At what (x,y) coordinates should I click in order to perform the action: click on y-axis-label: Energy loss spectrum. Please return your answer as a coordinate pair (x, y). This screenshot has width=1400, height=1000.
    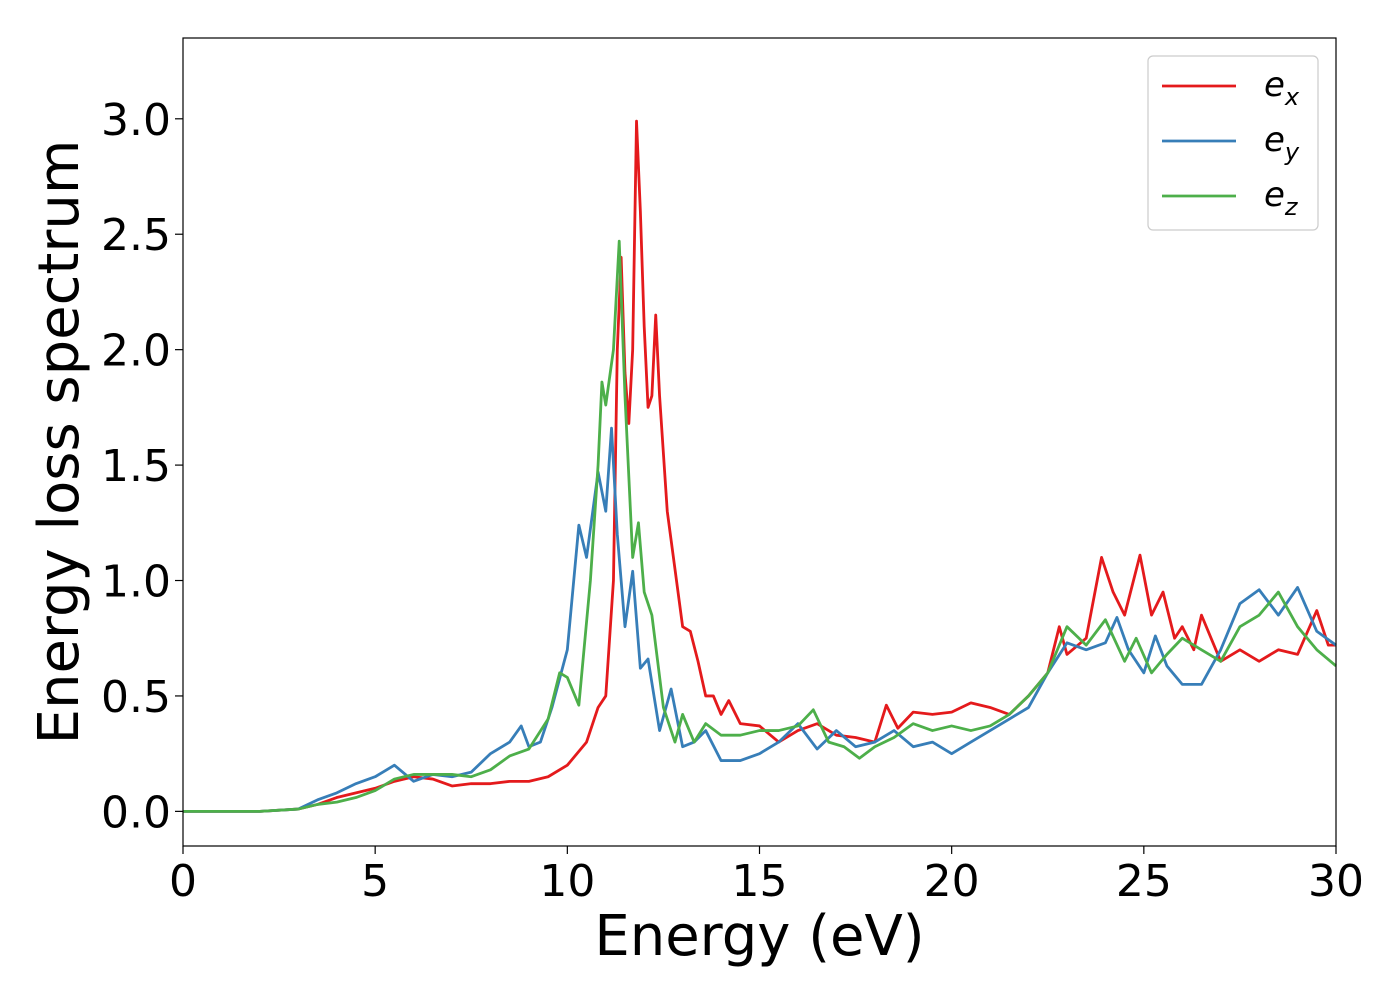
    Looking at the image, I should click on (59, 442).